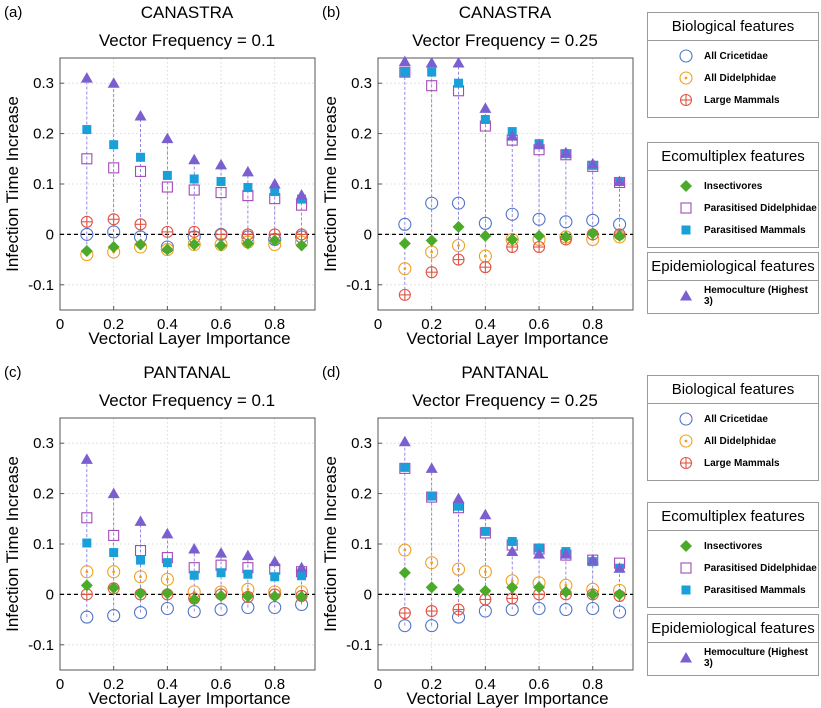 This screenshot has height=708, width=821. I want to click on legend-item-label: All Didelphidae, so click(740, 441).